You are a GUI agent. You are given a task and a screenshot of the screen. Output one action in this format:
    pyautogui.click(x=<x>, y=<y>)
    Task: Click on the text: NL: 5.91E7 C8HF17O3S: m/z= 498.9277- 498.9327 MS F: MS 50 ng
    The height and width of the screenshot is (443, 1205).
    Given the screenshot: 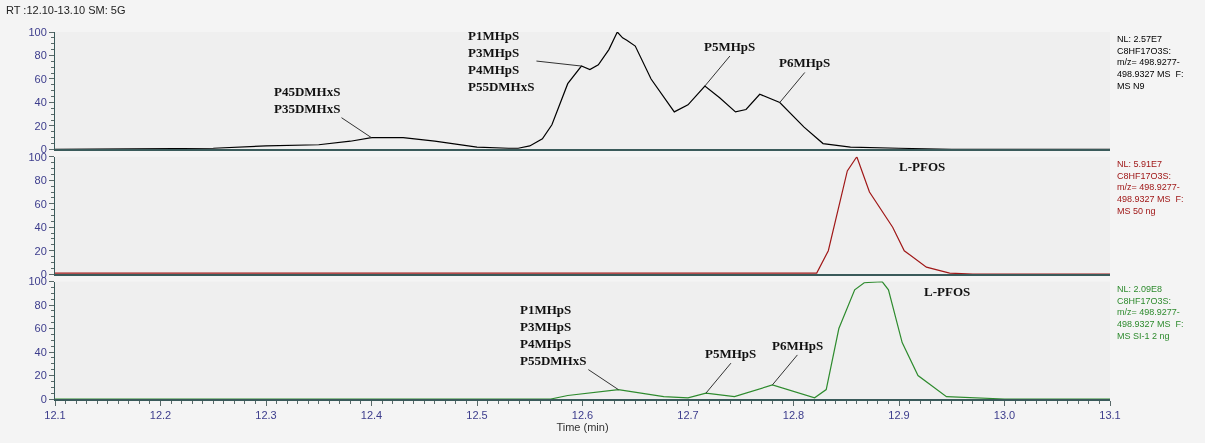 What is the action you would take?
    pyautogui.click(x=1150, y=187)
    